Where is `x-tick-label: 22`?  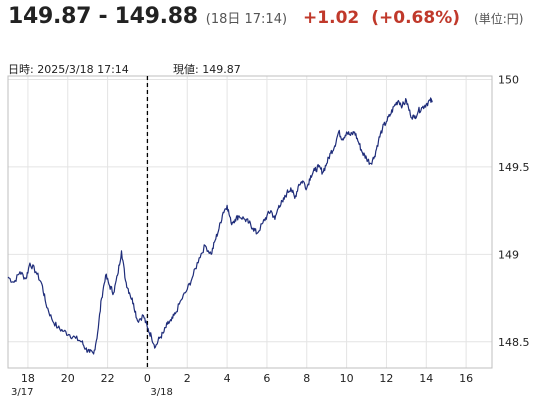
x-tick-label: 22 is located at coordinates (108, 378).